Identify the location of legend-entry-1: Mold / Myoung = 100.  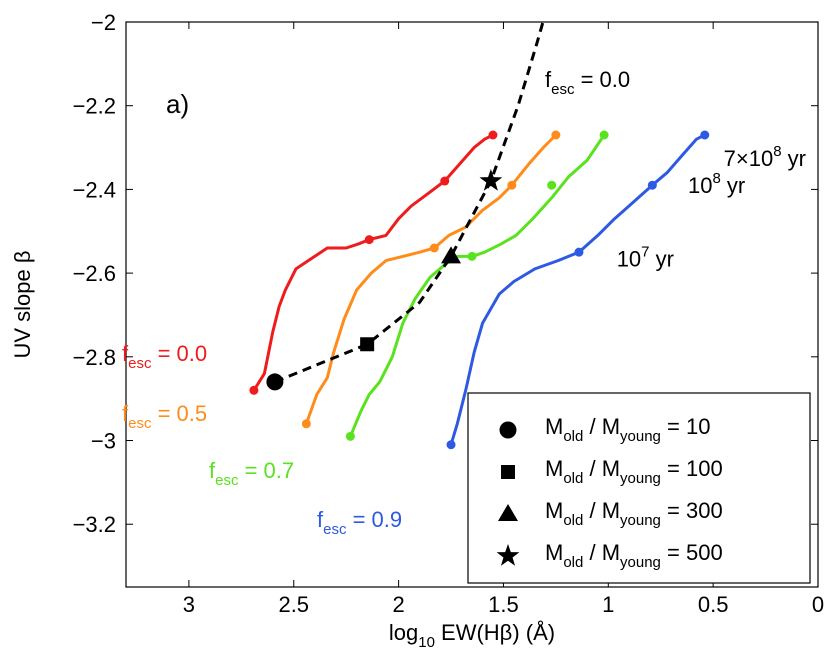
(634, 471).